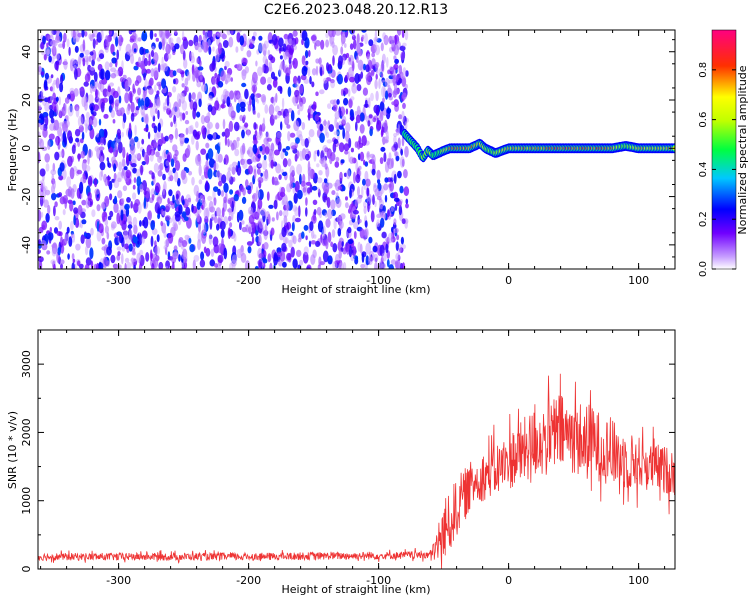 The image size is (750, 604). What do you see at coordinates (638, 580) in the screenshot?
I see `x-tick-label: 100` at bounding box center [638, 580].